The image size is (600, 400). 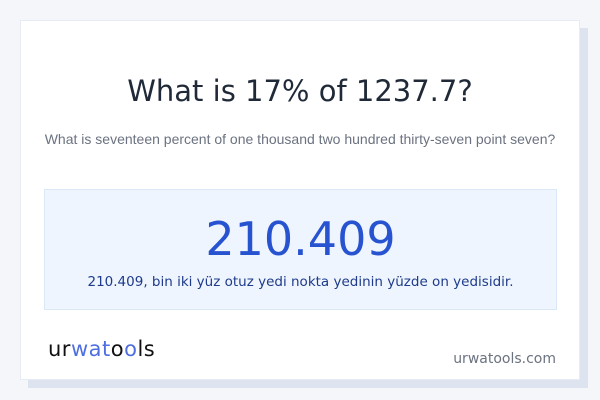 I want to click on result-value: 210.409, so click(x=300, y=239).